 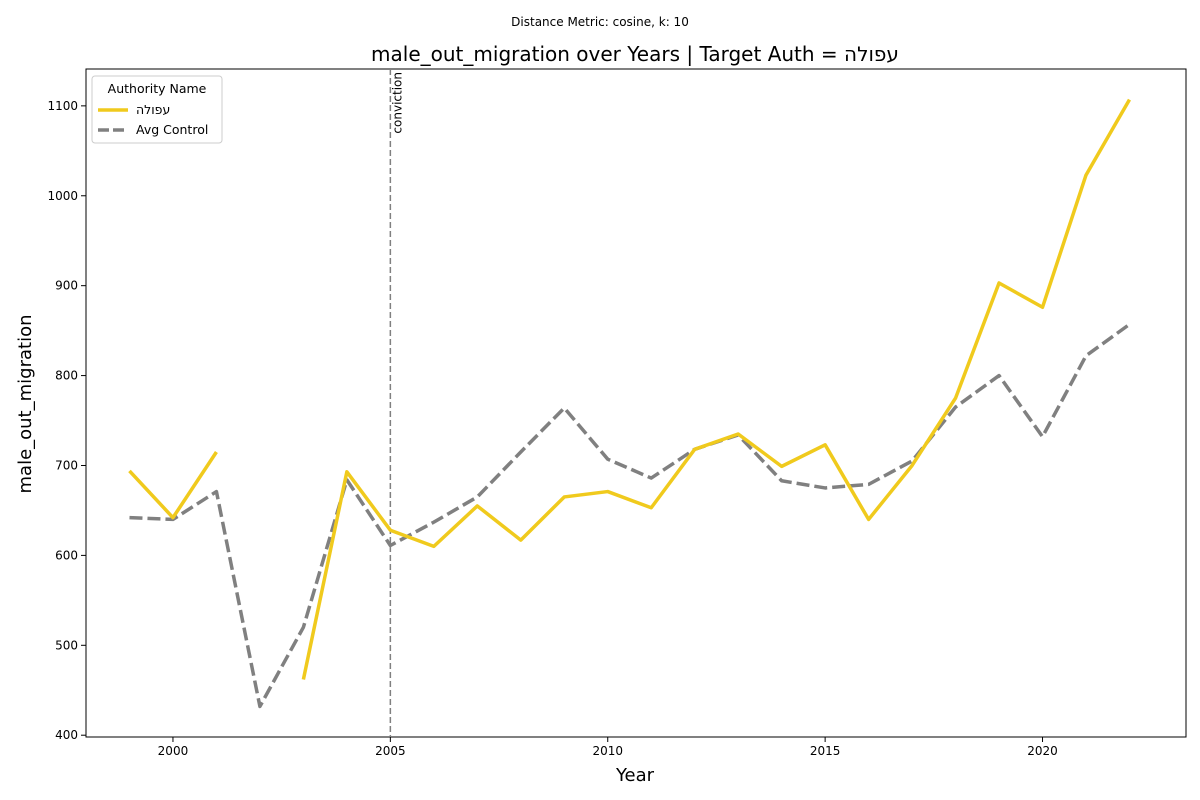 I want to click on y-tick-label: 800, so click(x=66, y=376).